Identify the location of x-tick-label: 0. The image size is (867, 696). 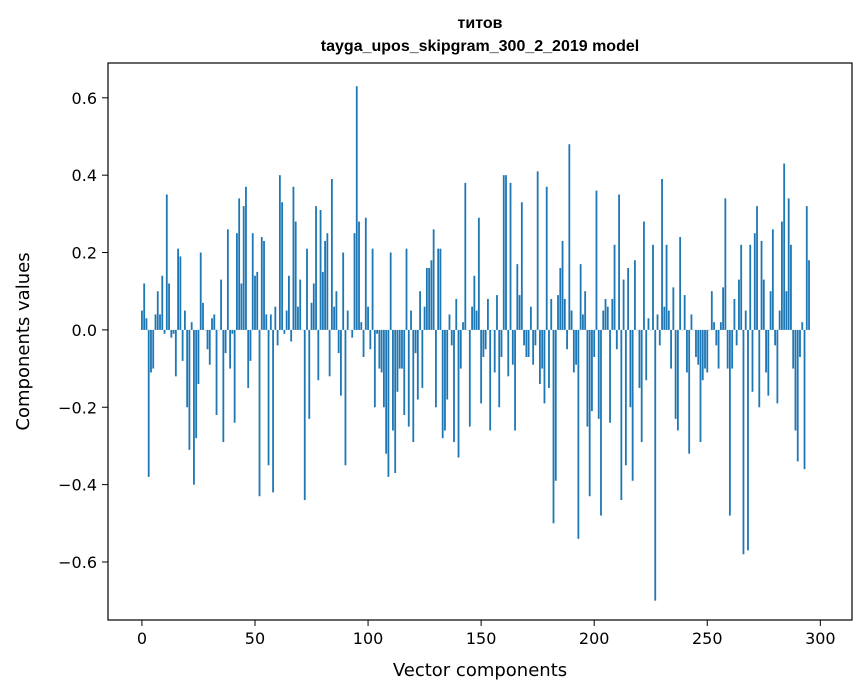
(142, 638).